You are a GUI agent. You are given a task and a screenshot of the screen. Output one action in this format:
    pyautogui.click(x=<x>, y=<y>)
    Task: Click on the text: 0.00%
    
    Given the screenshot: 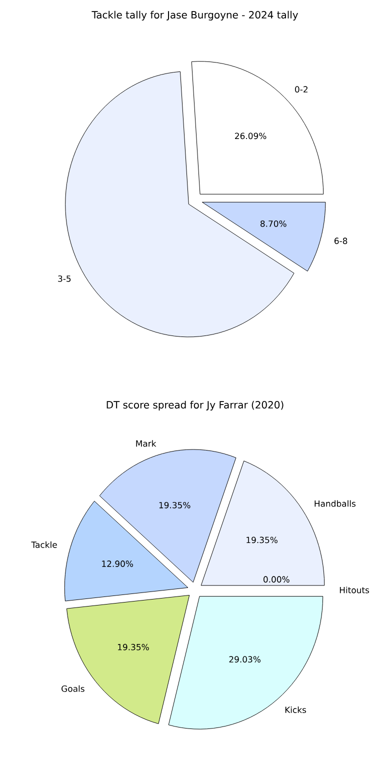 What is the action you would take?
    pyautogui.click(x=277, y=579)
    